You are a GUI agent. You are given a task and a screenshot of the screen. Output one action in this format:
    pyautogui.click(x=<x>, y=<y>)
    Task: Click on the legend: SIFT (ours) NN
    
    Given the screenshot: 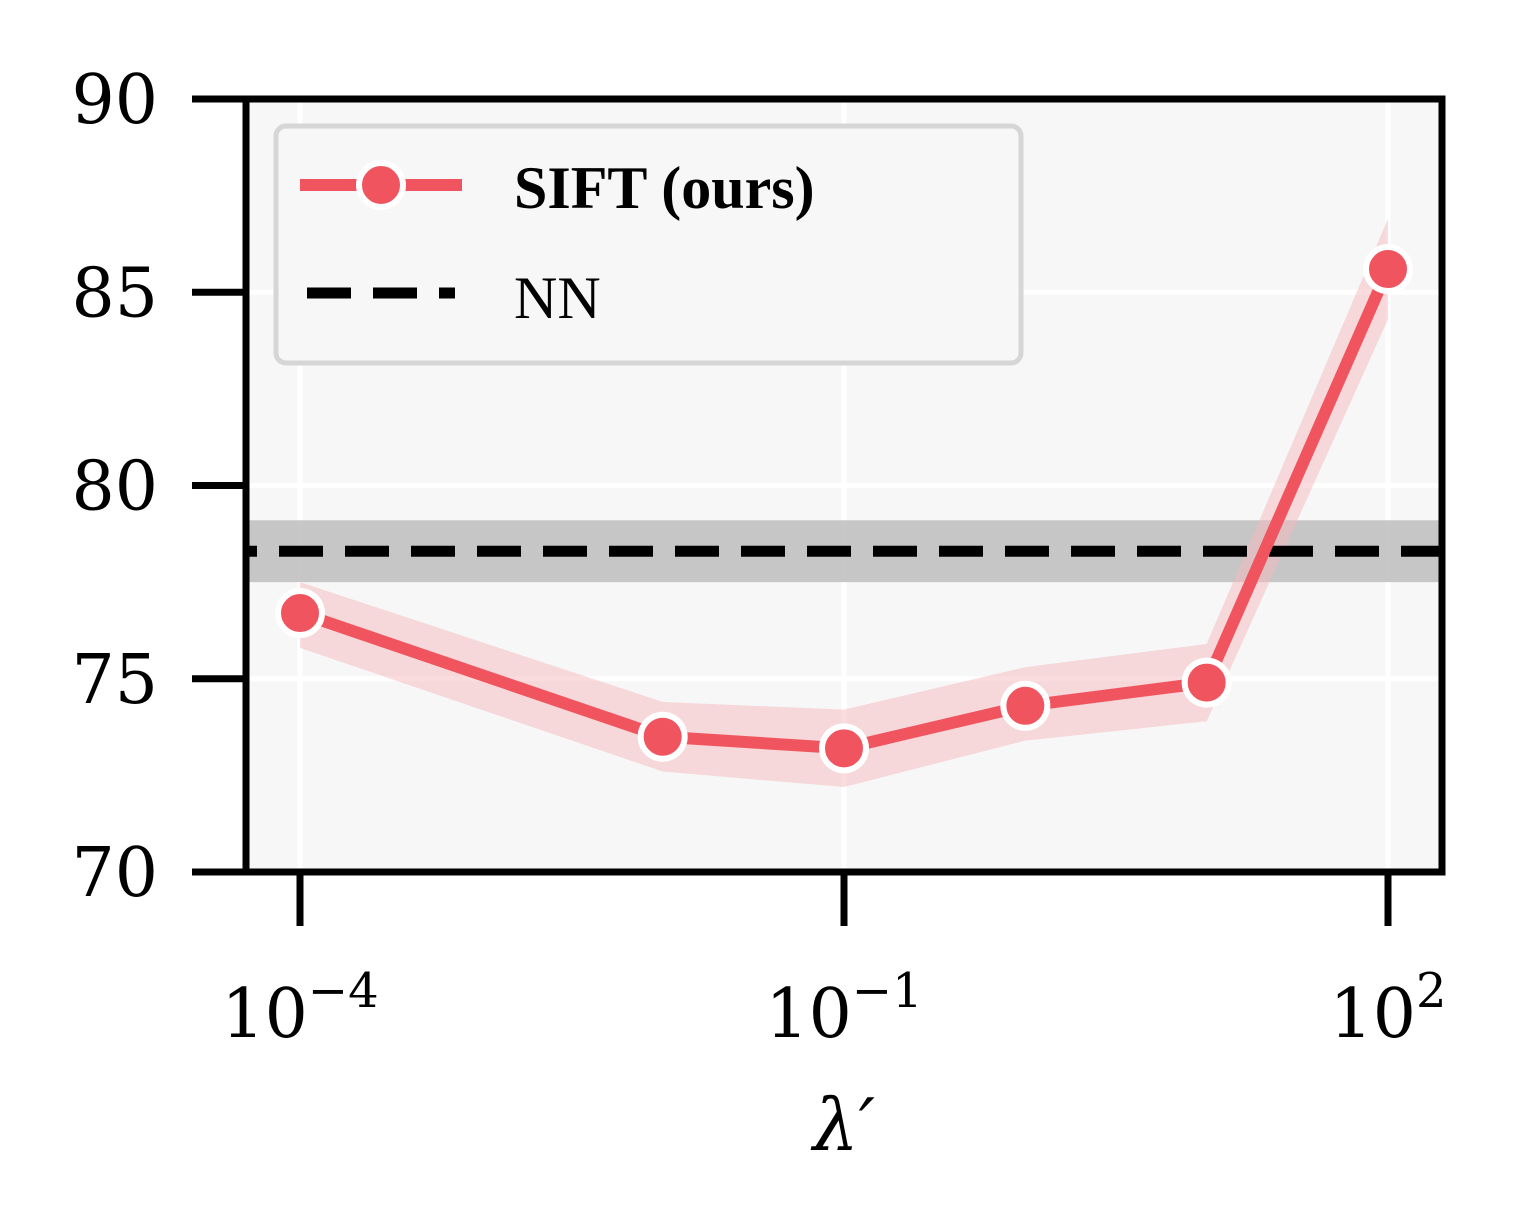 What is the action you would take?
    pyautogui.click(x=648, y=244)
    